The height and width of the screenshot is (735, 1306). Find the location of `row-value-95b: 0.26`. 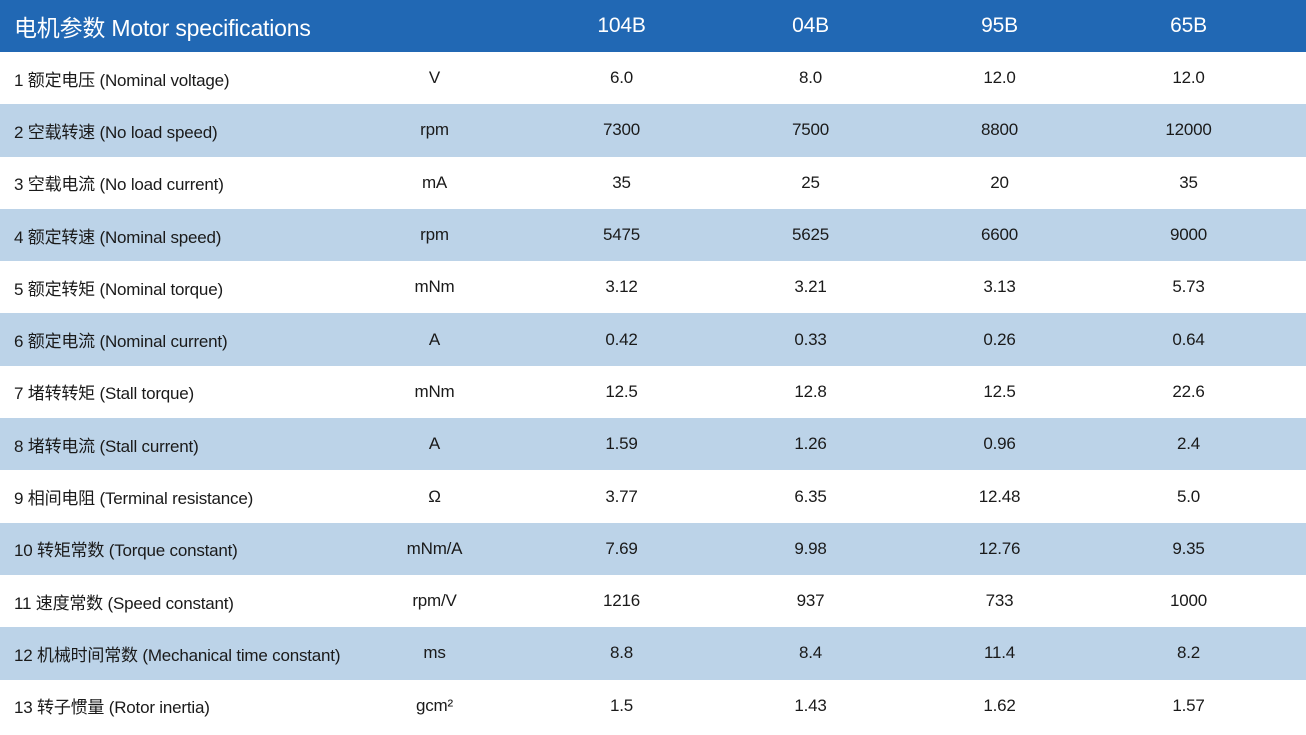

row-value-95b: 0.26 is located at coordinates (999, 339).